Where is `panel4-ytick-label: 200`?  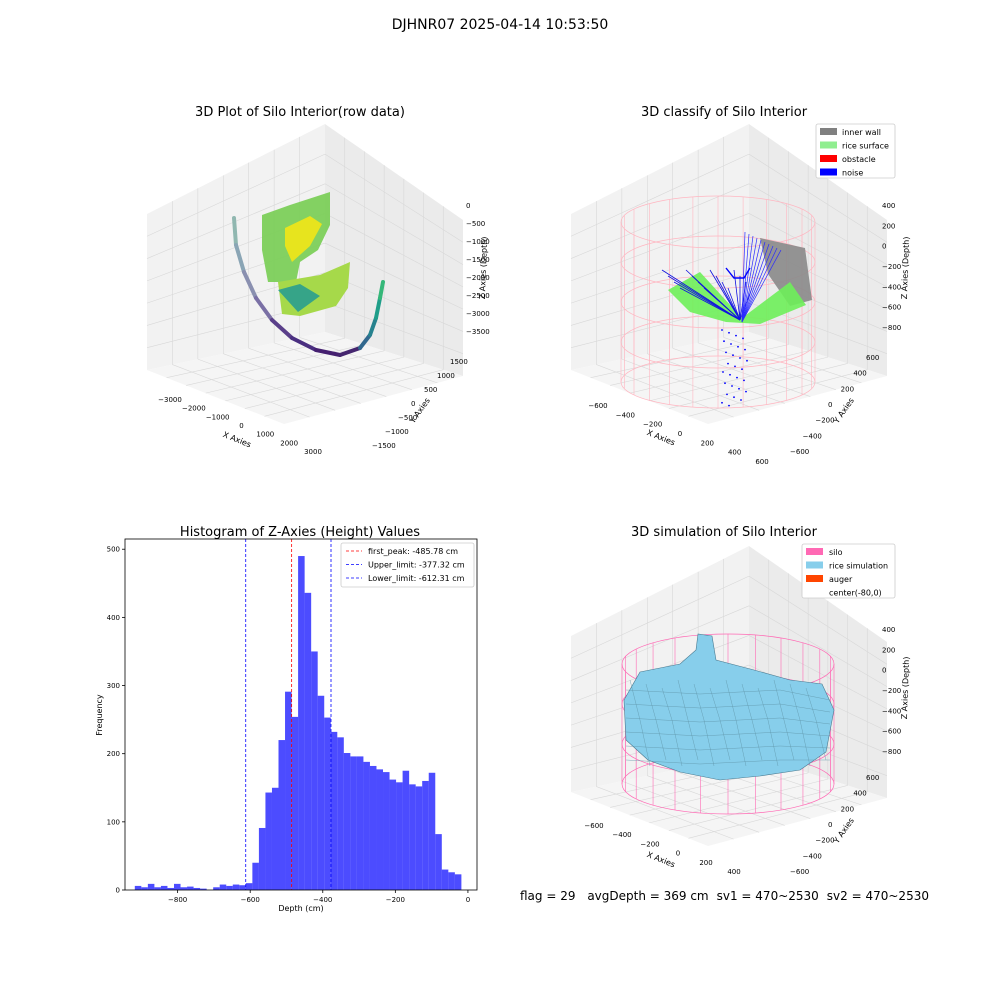 panel4-ytick-label: 200 is located at coordinates (847, 809).